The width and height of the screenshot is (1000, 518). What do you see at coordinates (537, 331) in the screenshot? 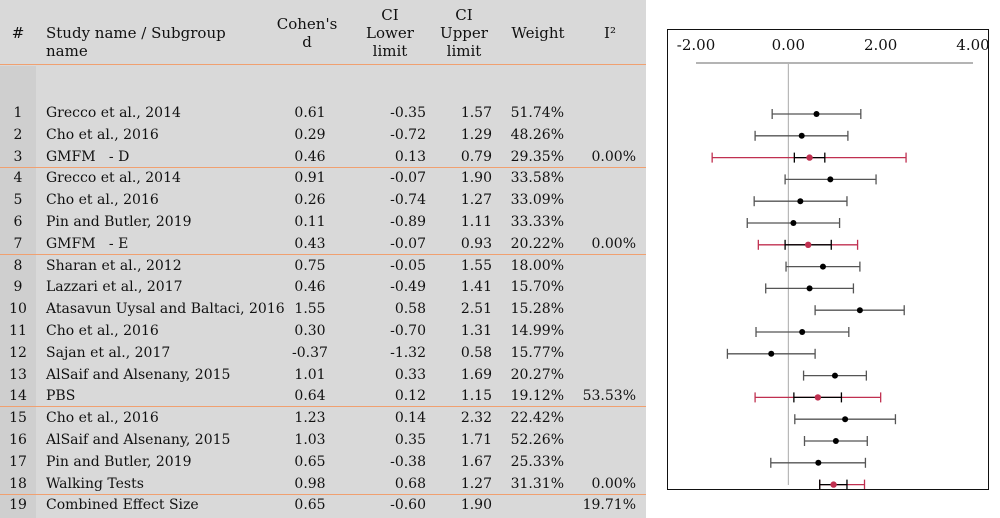
I see `row-weight: 14.99%` at bounding box center [537, 331].